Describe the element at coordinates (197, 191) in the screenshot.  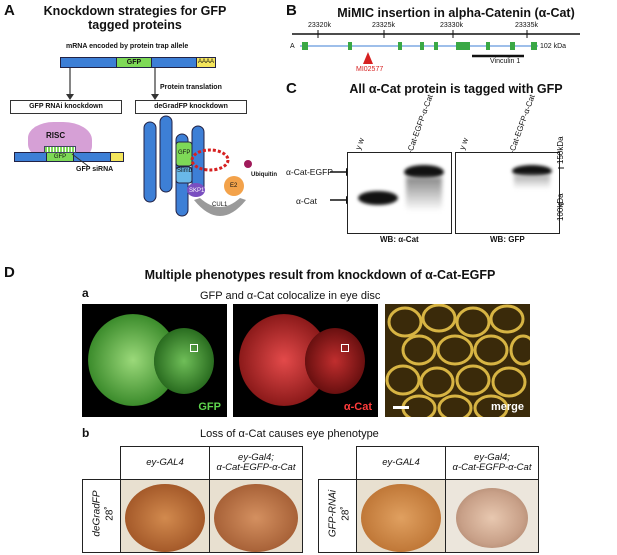
I see `skp1-label: SKP1` at that location.